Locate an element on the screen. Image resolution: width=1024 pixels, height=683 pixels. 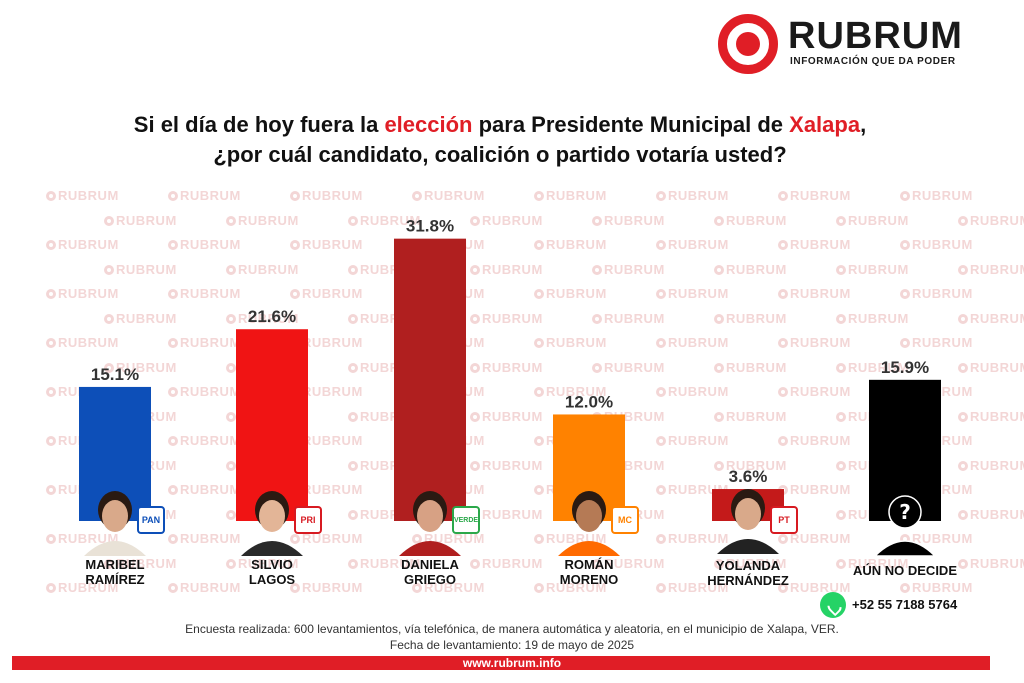
candidate-name-line: AÚN NO DECIDE is located at coordinates (904, 570).